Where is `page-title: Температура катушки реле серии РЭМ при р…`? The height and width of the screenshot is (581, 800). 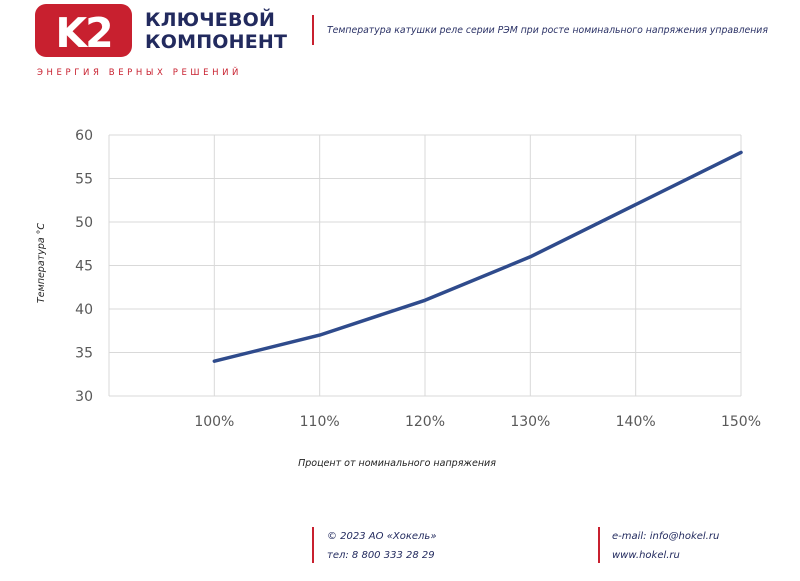
page-title: Температура катушки реле серии РЭМ при р… is located at coordinates (547, 30).